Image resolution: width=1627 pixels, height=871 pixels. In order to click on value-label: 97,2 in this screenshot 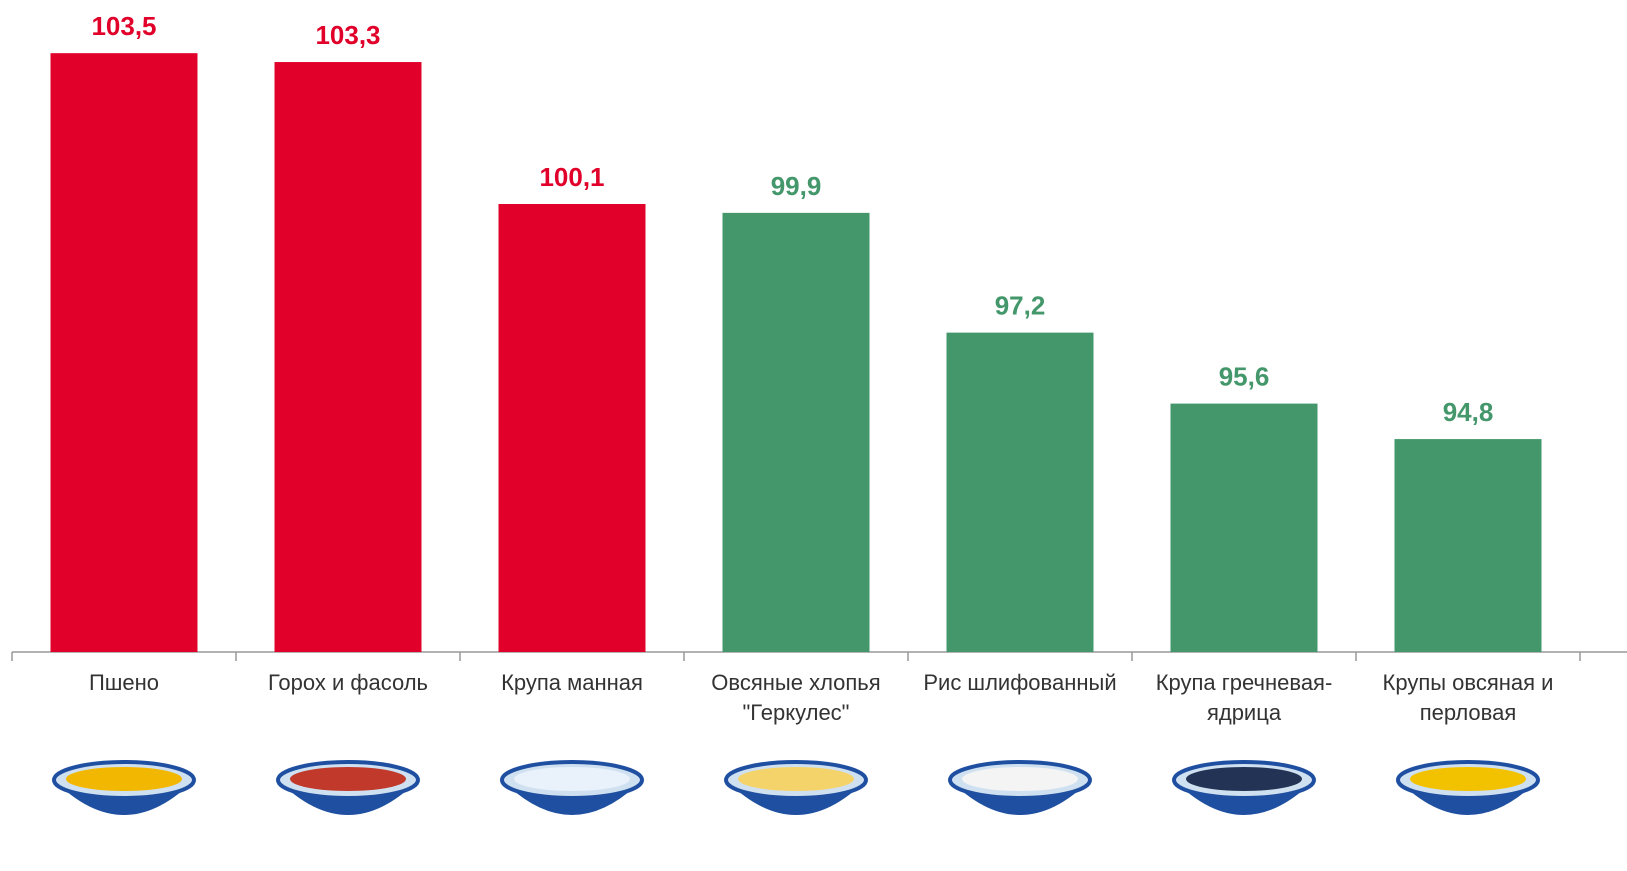, I will do `click(1020, 306)`.